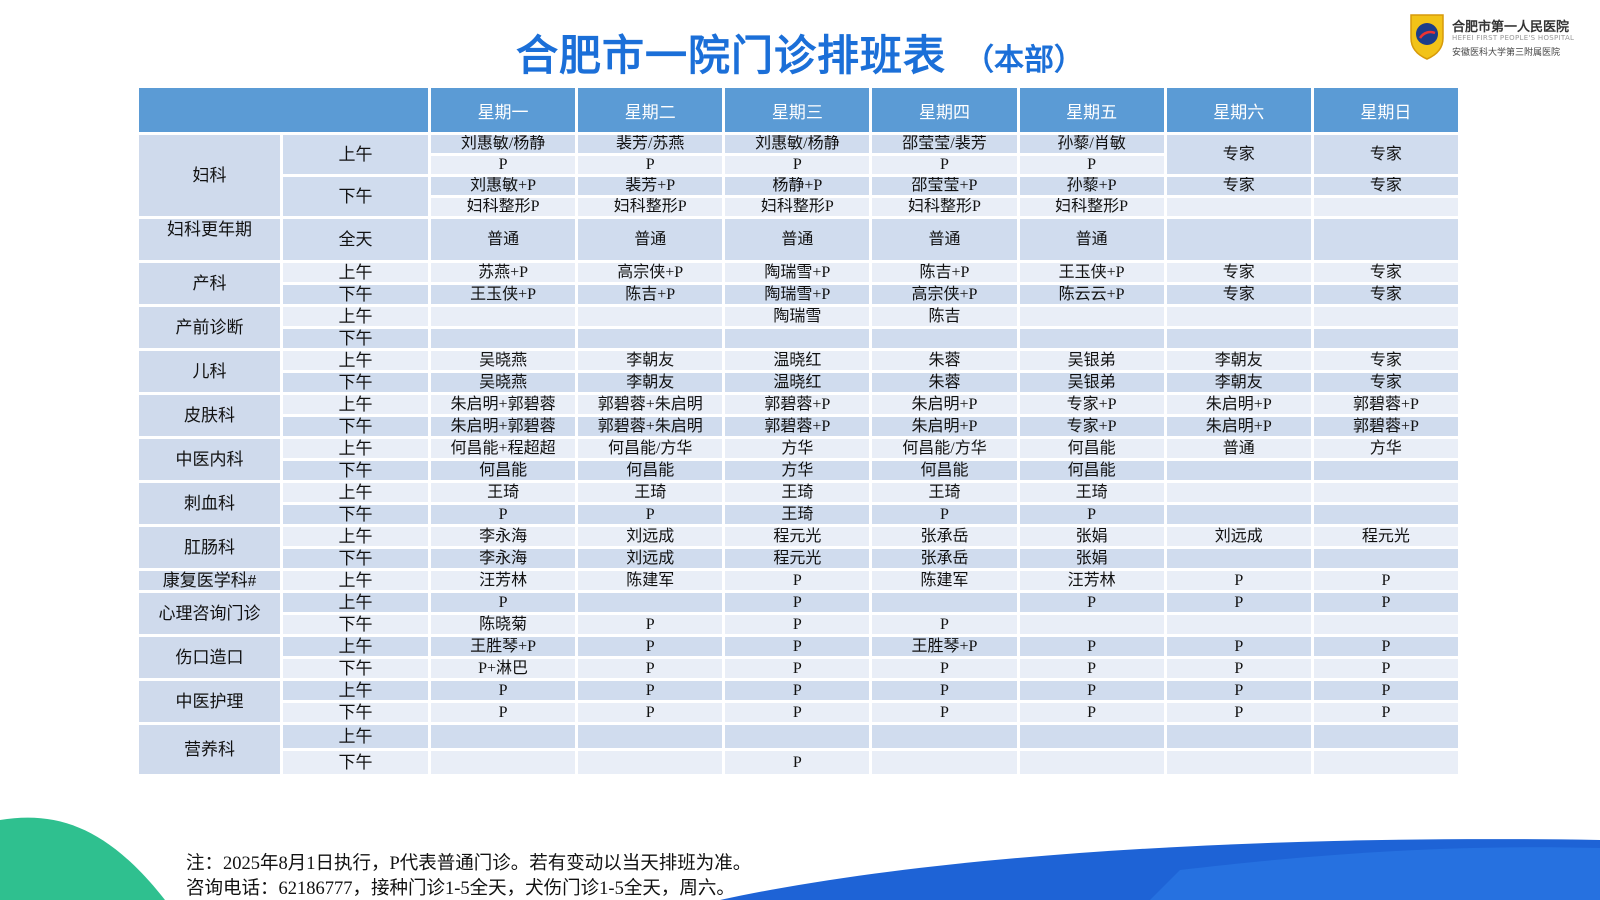 This screenshot has width=1600, height=900. I want to click on department-name: 皮肤科, so click(209, 415).